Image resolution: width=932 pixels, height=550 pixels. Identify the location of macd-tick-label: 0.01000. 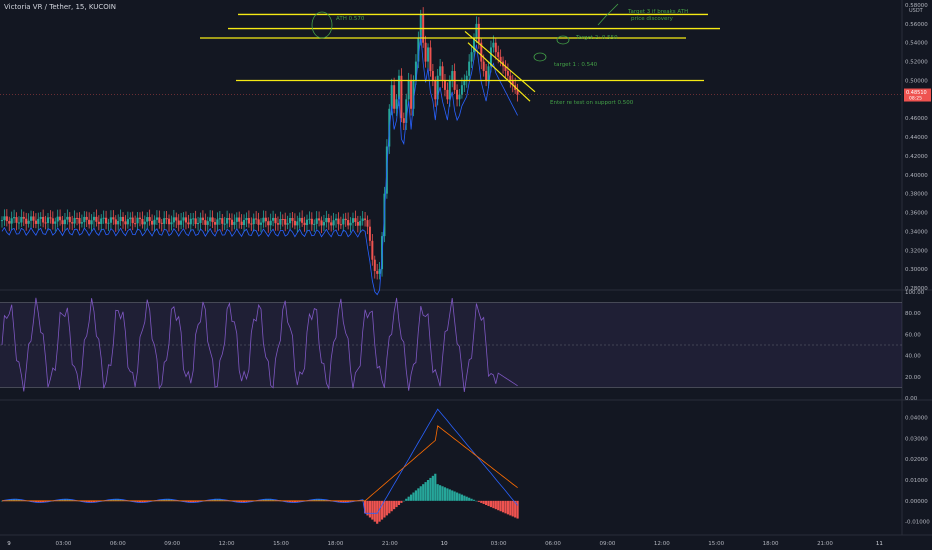
(916, 481).